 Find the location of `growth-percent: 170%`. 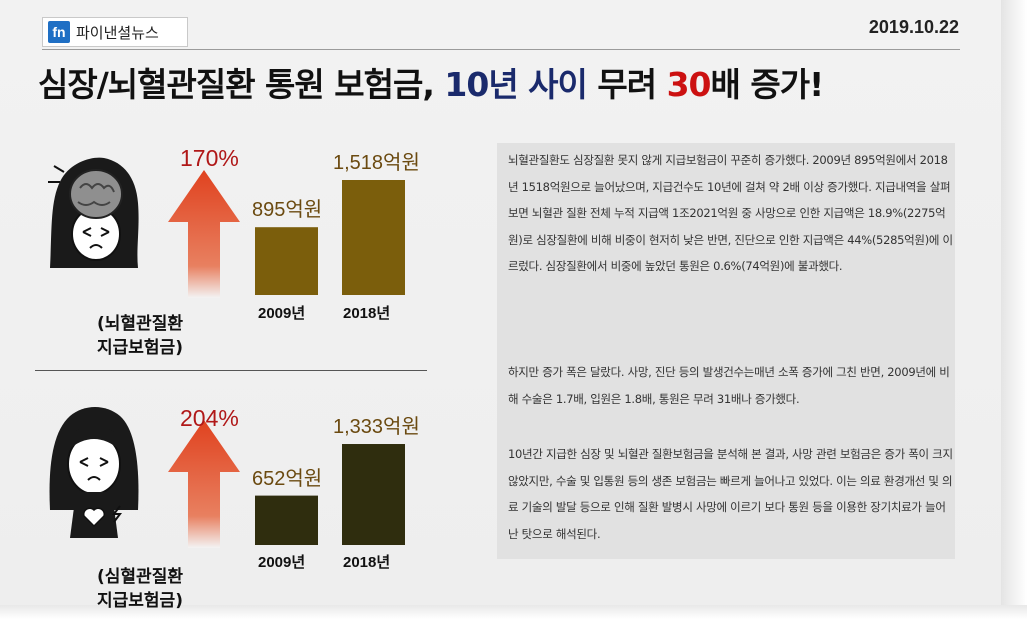

growth-percent: 170% is located at coordinates (209, 158).